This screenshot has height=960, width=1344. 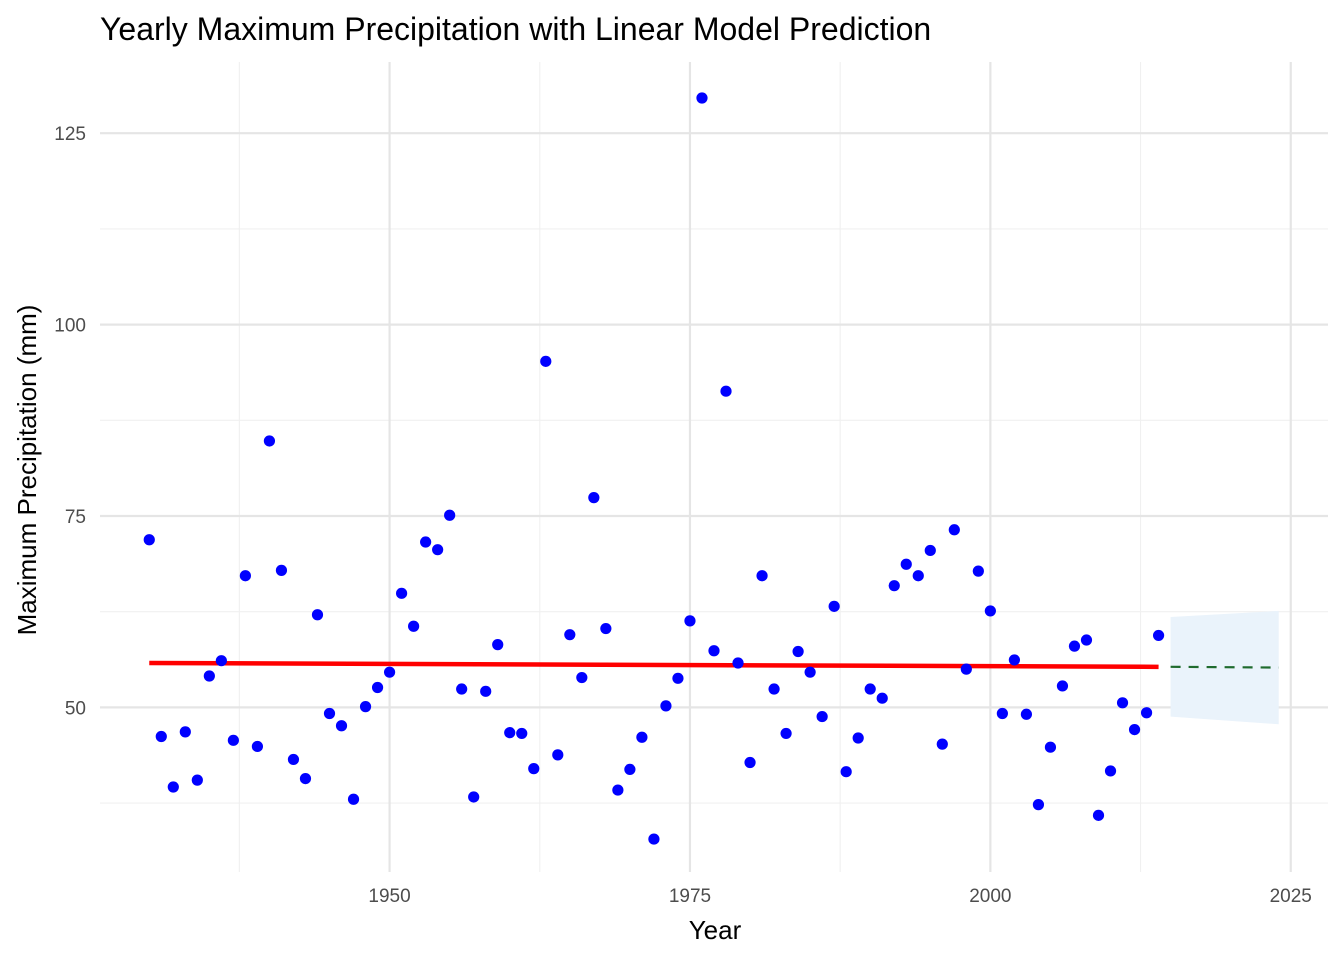 I want to click on y-tick-label: 100, so click(x=70, y=326).